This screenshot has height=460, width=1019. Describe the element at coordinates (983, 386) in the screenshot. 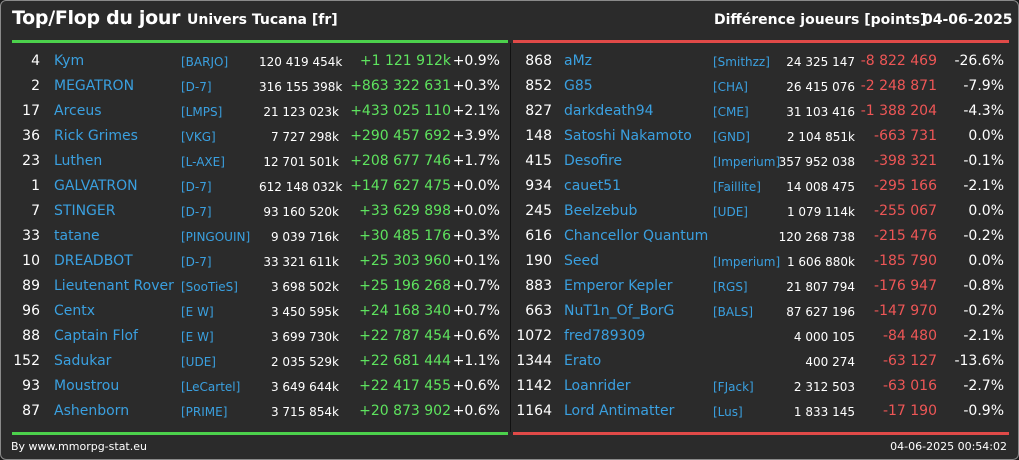

I see `percent-change: -2.7%` at that location.